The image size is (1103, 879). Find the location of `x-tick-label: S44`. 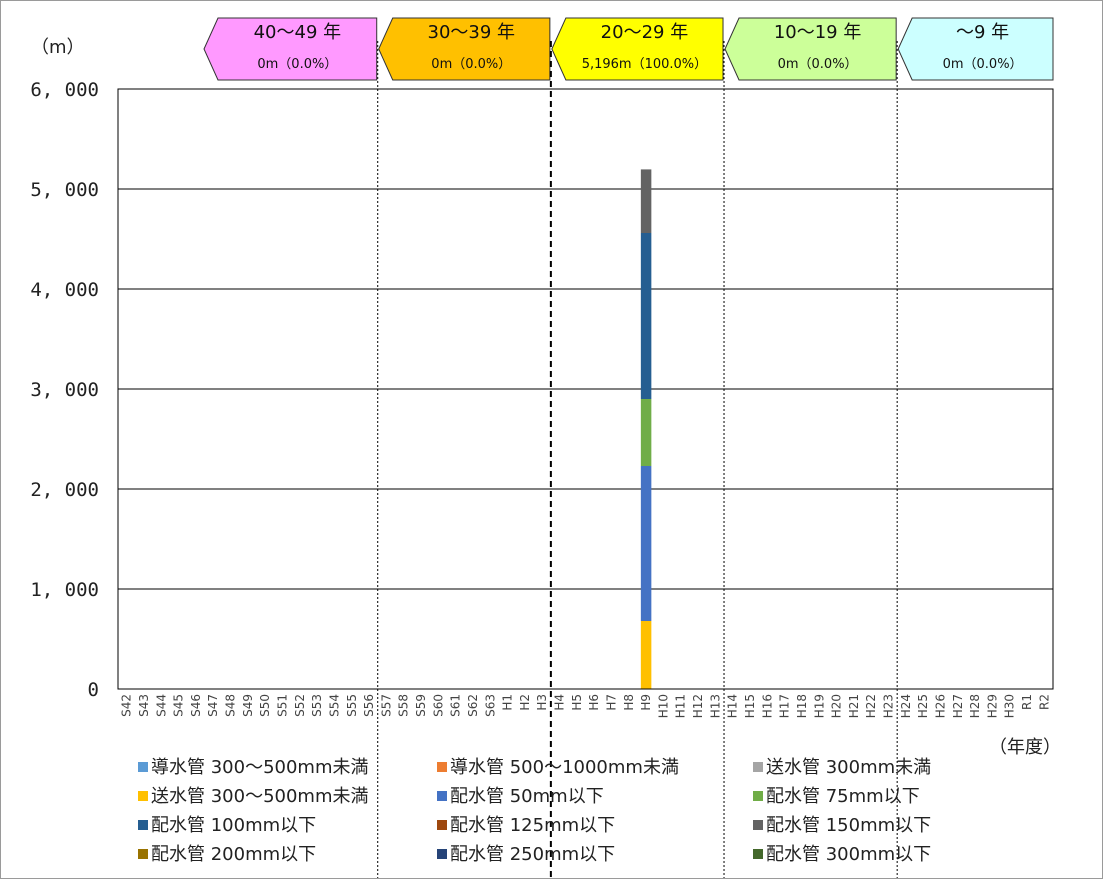

x-tick-label: S44 is located at coordinates (161, 705).